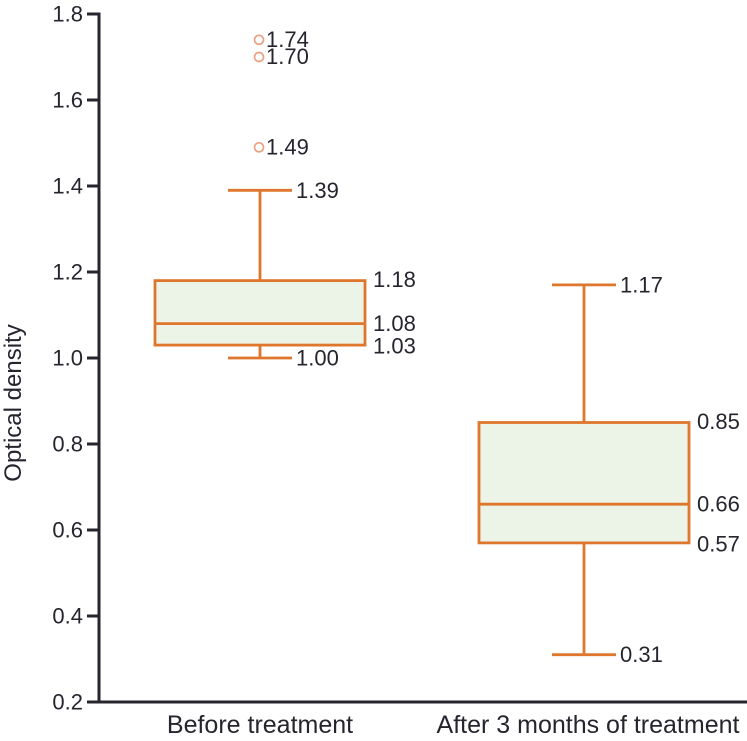 This screenshot has height=741, width=747. Describe the element at coordinates (641, 284) in the screenshot. I see `whisker-high-label: 1.17` at that location.